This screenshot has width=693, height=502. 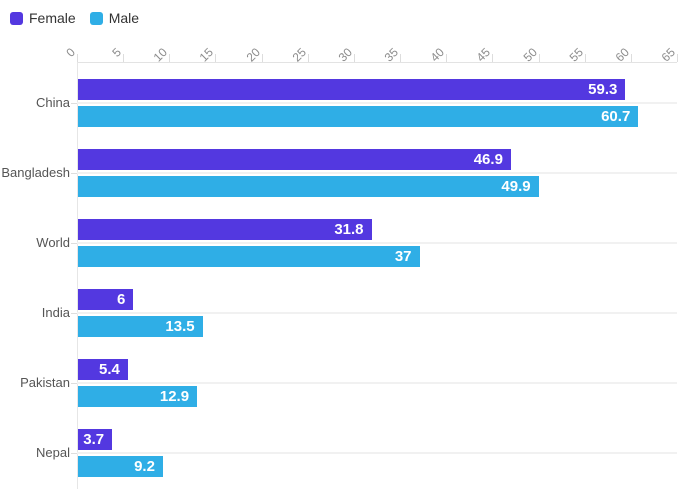 What do you see at coordinates (603, 89) in the screenshot?
I see `bar-value-label: 59.3` at bounding box center [603, 89].